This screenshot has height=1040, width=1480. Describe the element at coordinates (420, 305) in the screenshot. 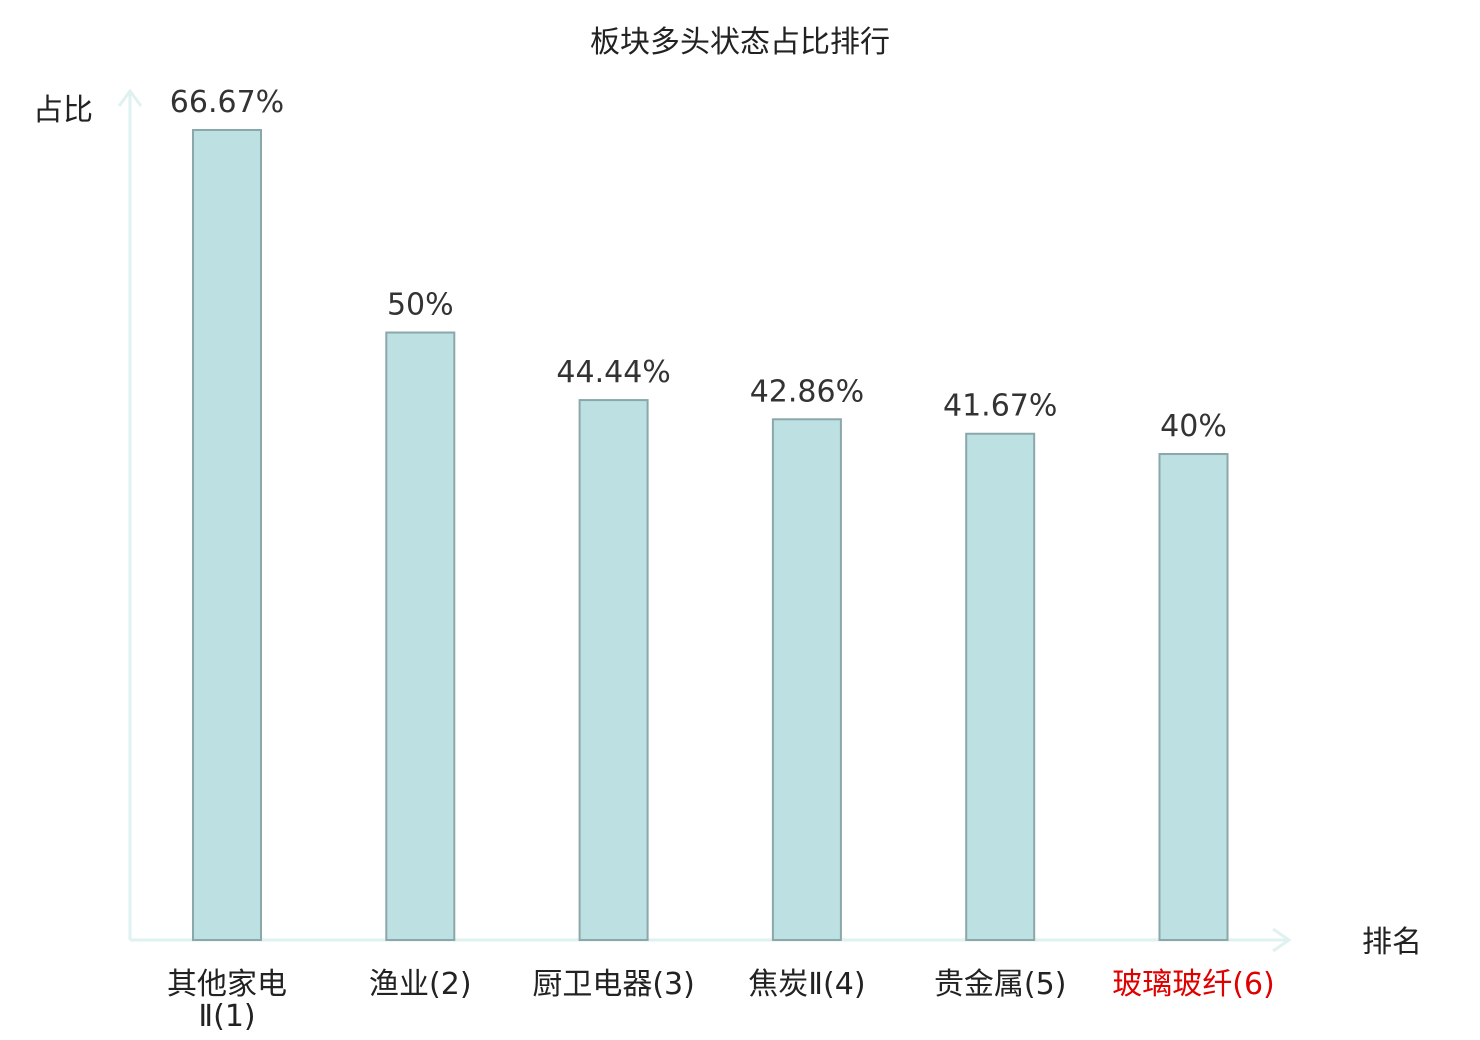

I see `value-label-2: 50%` at that location.